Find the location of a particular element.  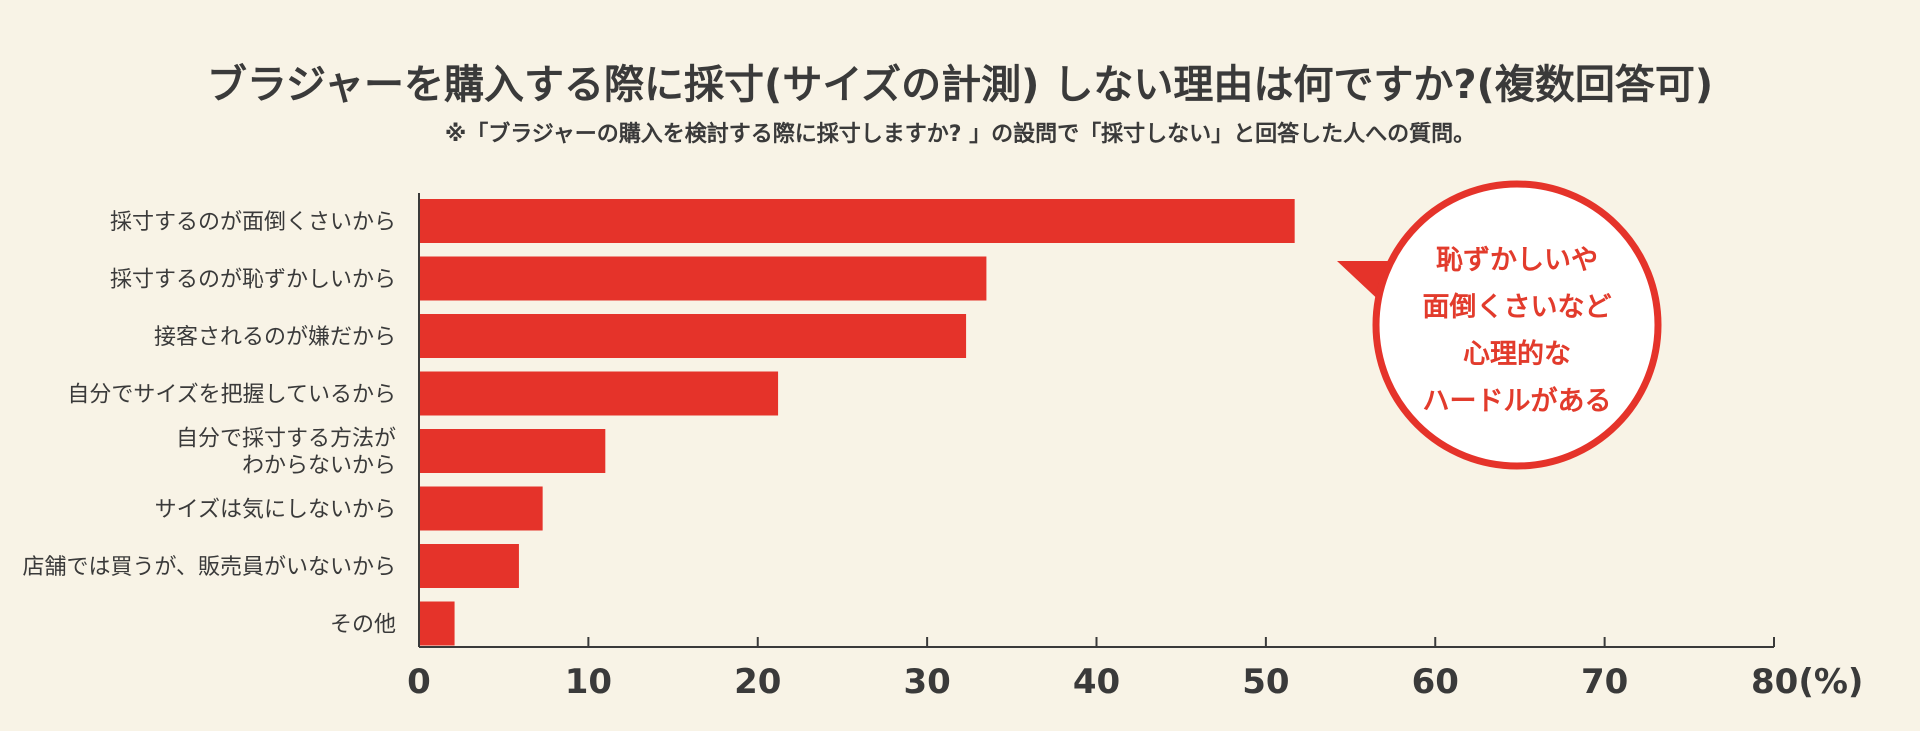

x-tick-label-70: 70 is located at coordinates (1604, 682).